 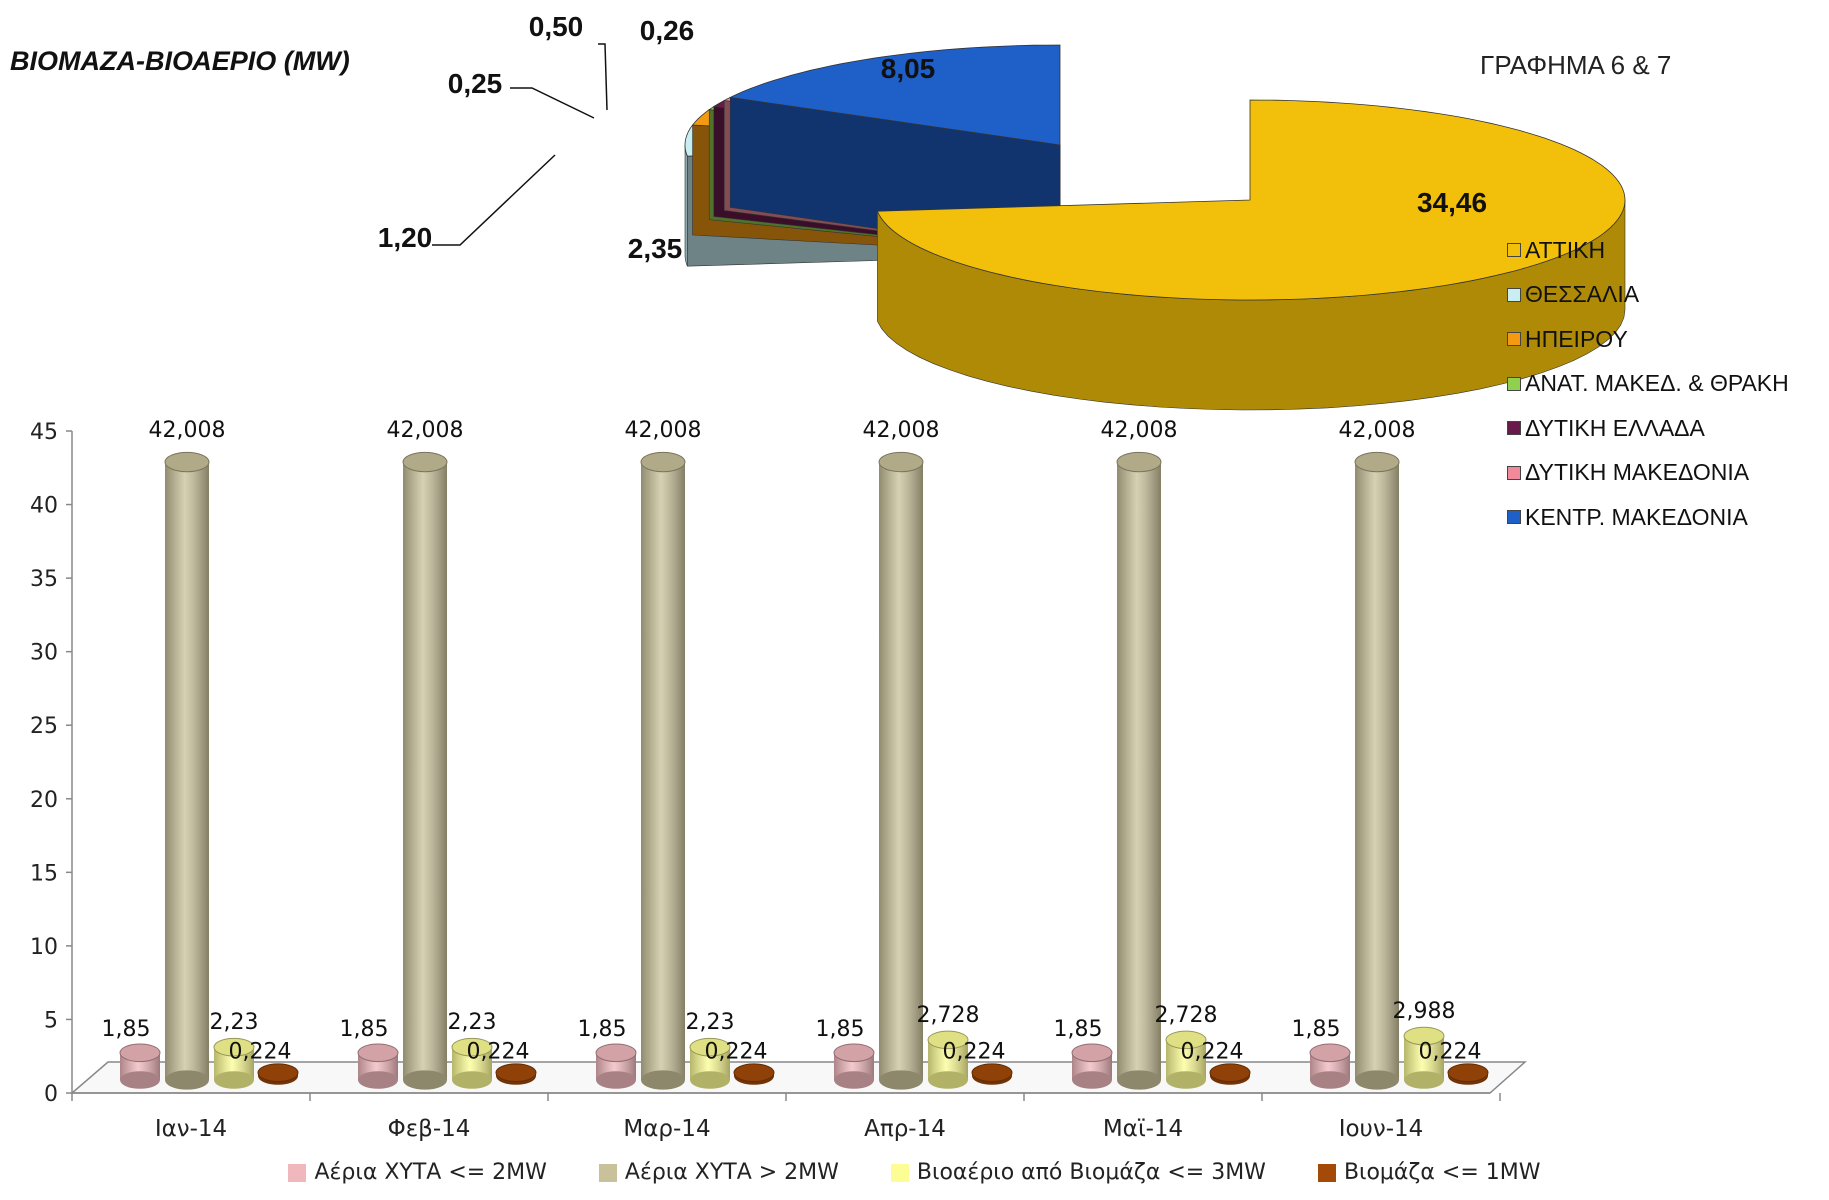 What do you see at coordinates (429, 1129) in the screenshot?
I see `x-tick-label: Φεβ-14` at bounding box center [429, 1129].